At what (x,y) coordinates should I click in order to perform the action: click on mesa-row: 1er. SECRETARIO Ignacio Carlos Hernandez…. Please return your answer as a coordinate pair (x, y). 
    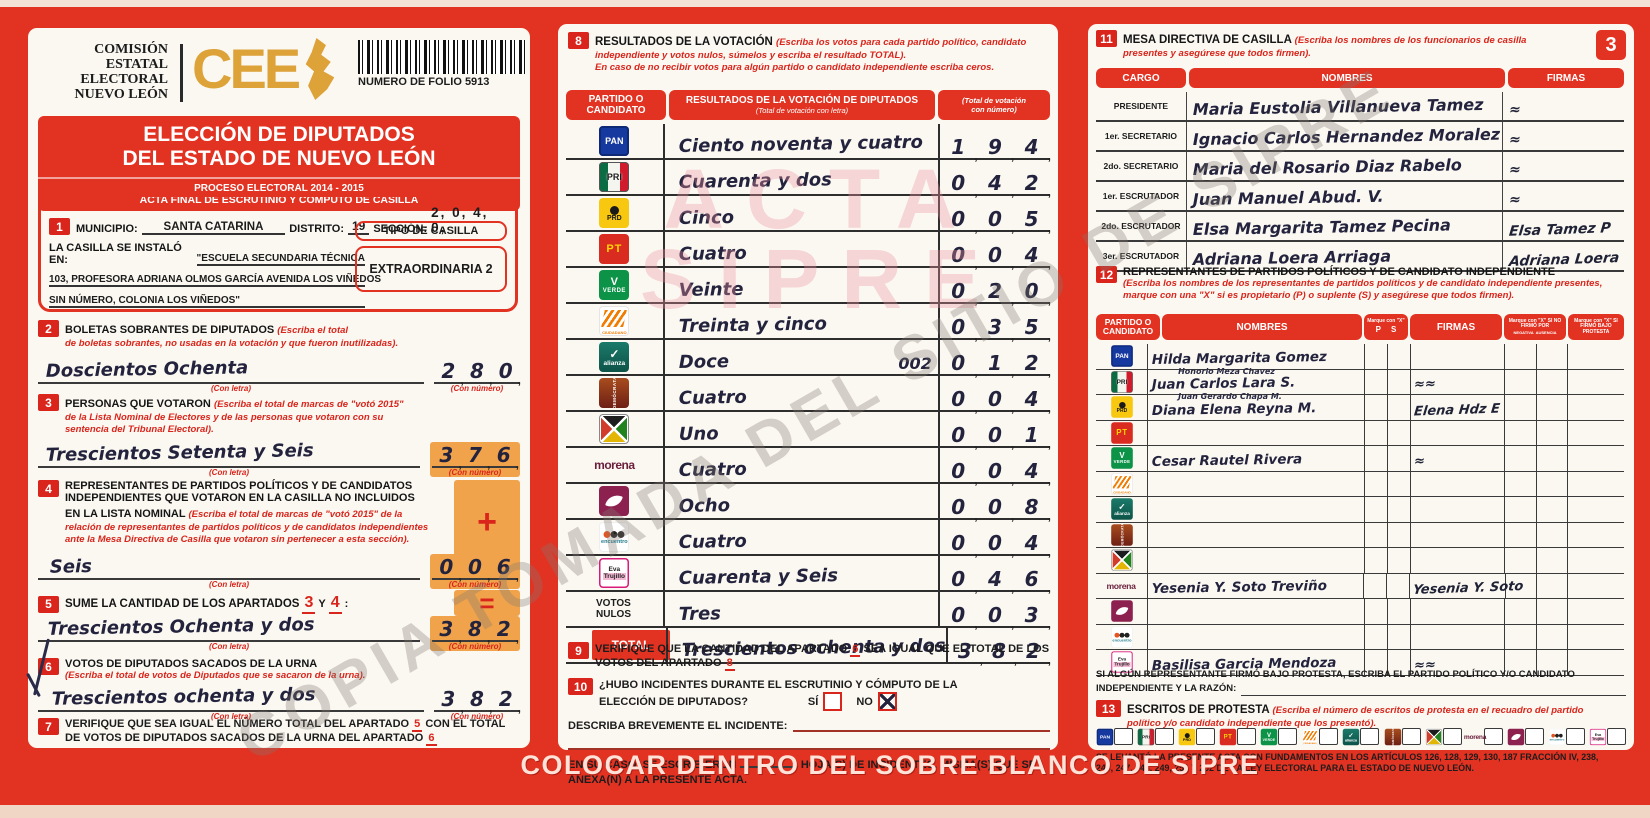
    Looking at the image, I should click on (1360, 137).